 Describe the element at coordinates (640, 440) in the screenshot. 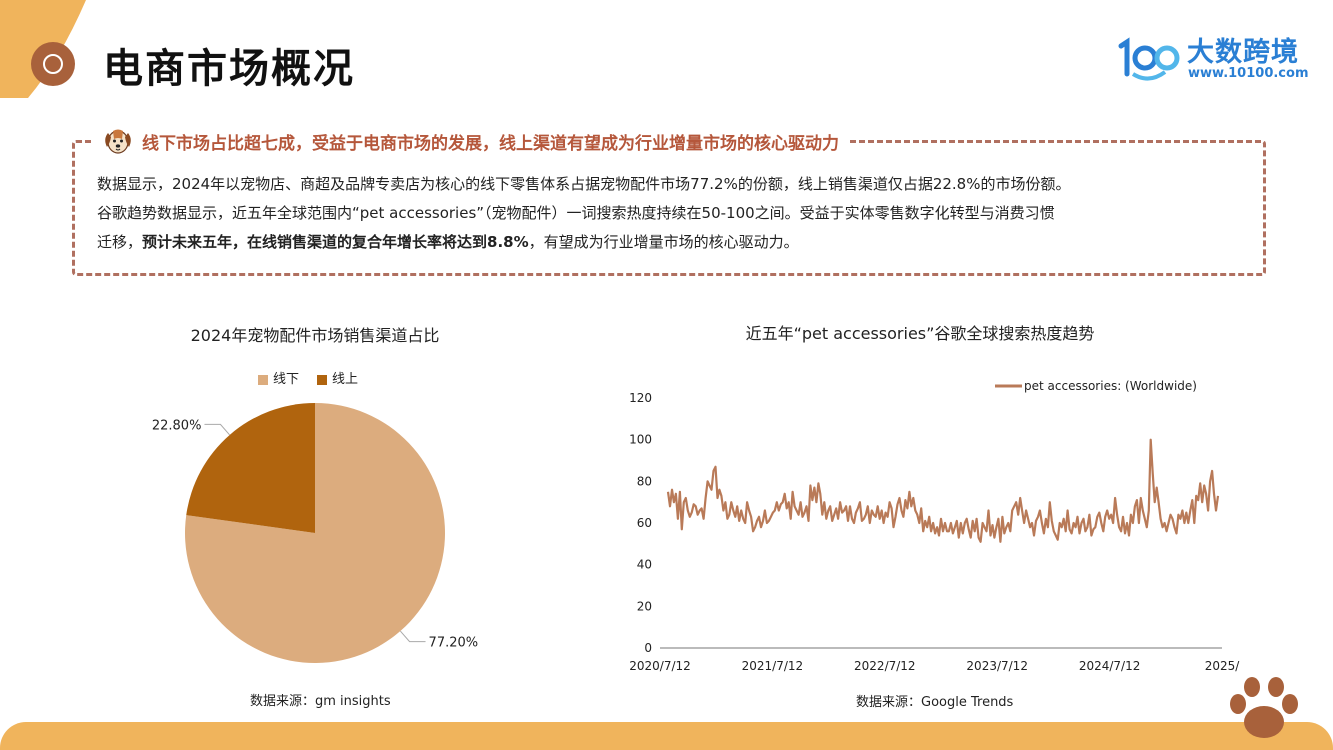

I see `y-tick-label: 100` at that location.